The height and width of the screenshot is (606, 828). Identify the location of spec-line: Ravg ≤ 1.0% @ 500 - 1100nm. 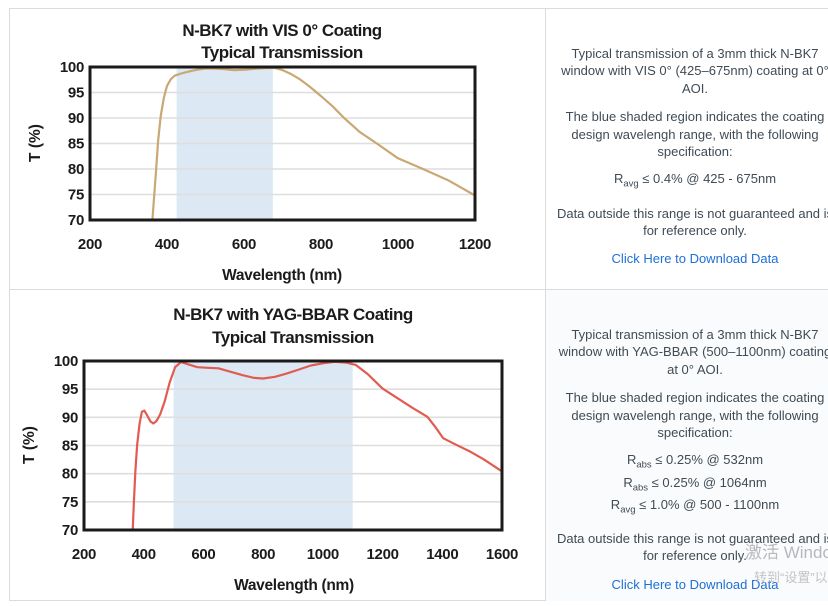
(695, 506).